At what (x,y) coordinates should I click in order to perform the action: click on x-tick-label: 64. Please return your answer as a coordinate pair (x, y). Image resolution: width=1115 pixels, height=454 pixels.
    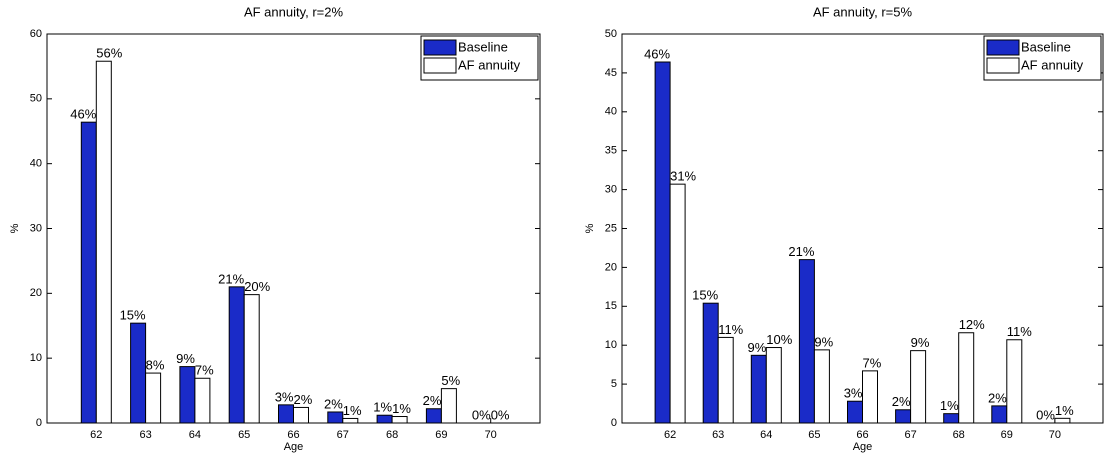
    Looking at the image, I should click on (766, 435).